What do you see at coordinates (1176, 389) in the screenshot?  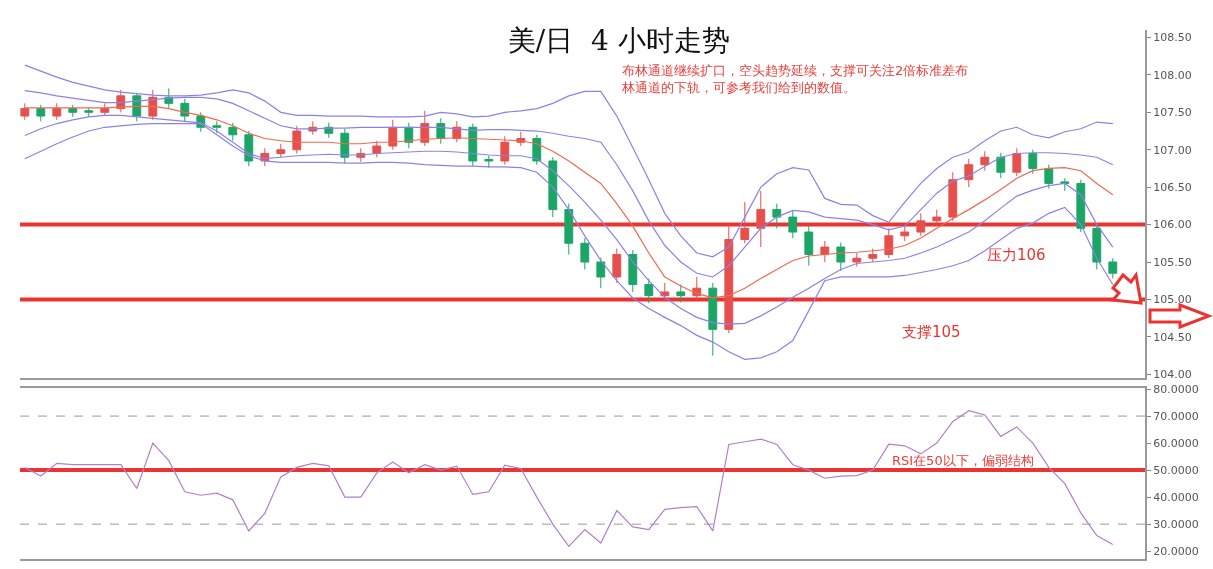 I see `y-tick-label: 80.0000` at bounding box center [1176, 389].